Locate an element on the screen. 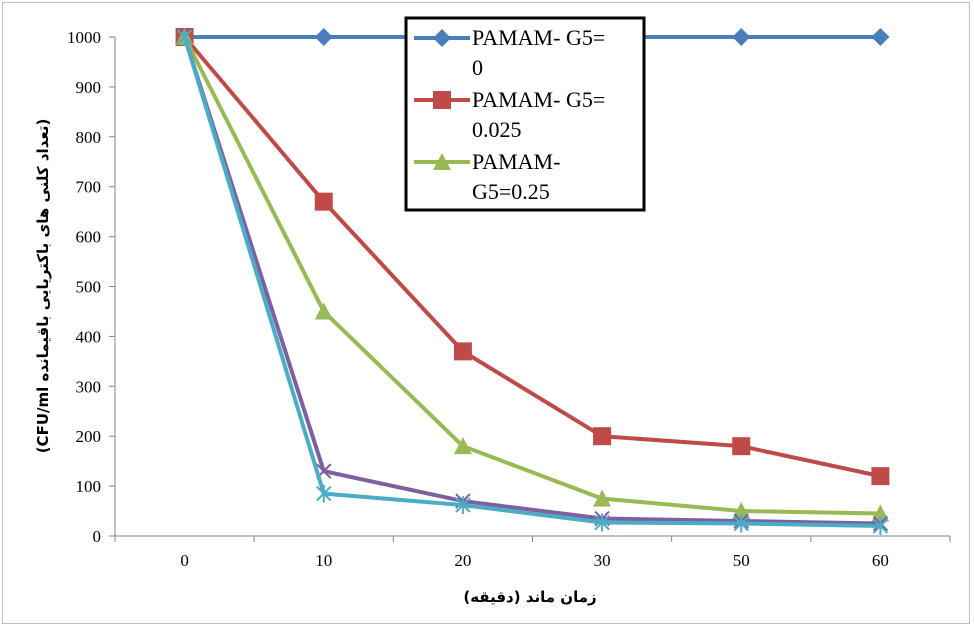 The width and height of the screenshot is (974, 628). legend-entry: PAMAM- G5= 0.025 is located at coordinates (509, 114).